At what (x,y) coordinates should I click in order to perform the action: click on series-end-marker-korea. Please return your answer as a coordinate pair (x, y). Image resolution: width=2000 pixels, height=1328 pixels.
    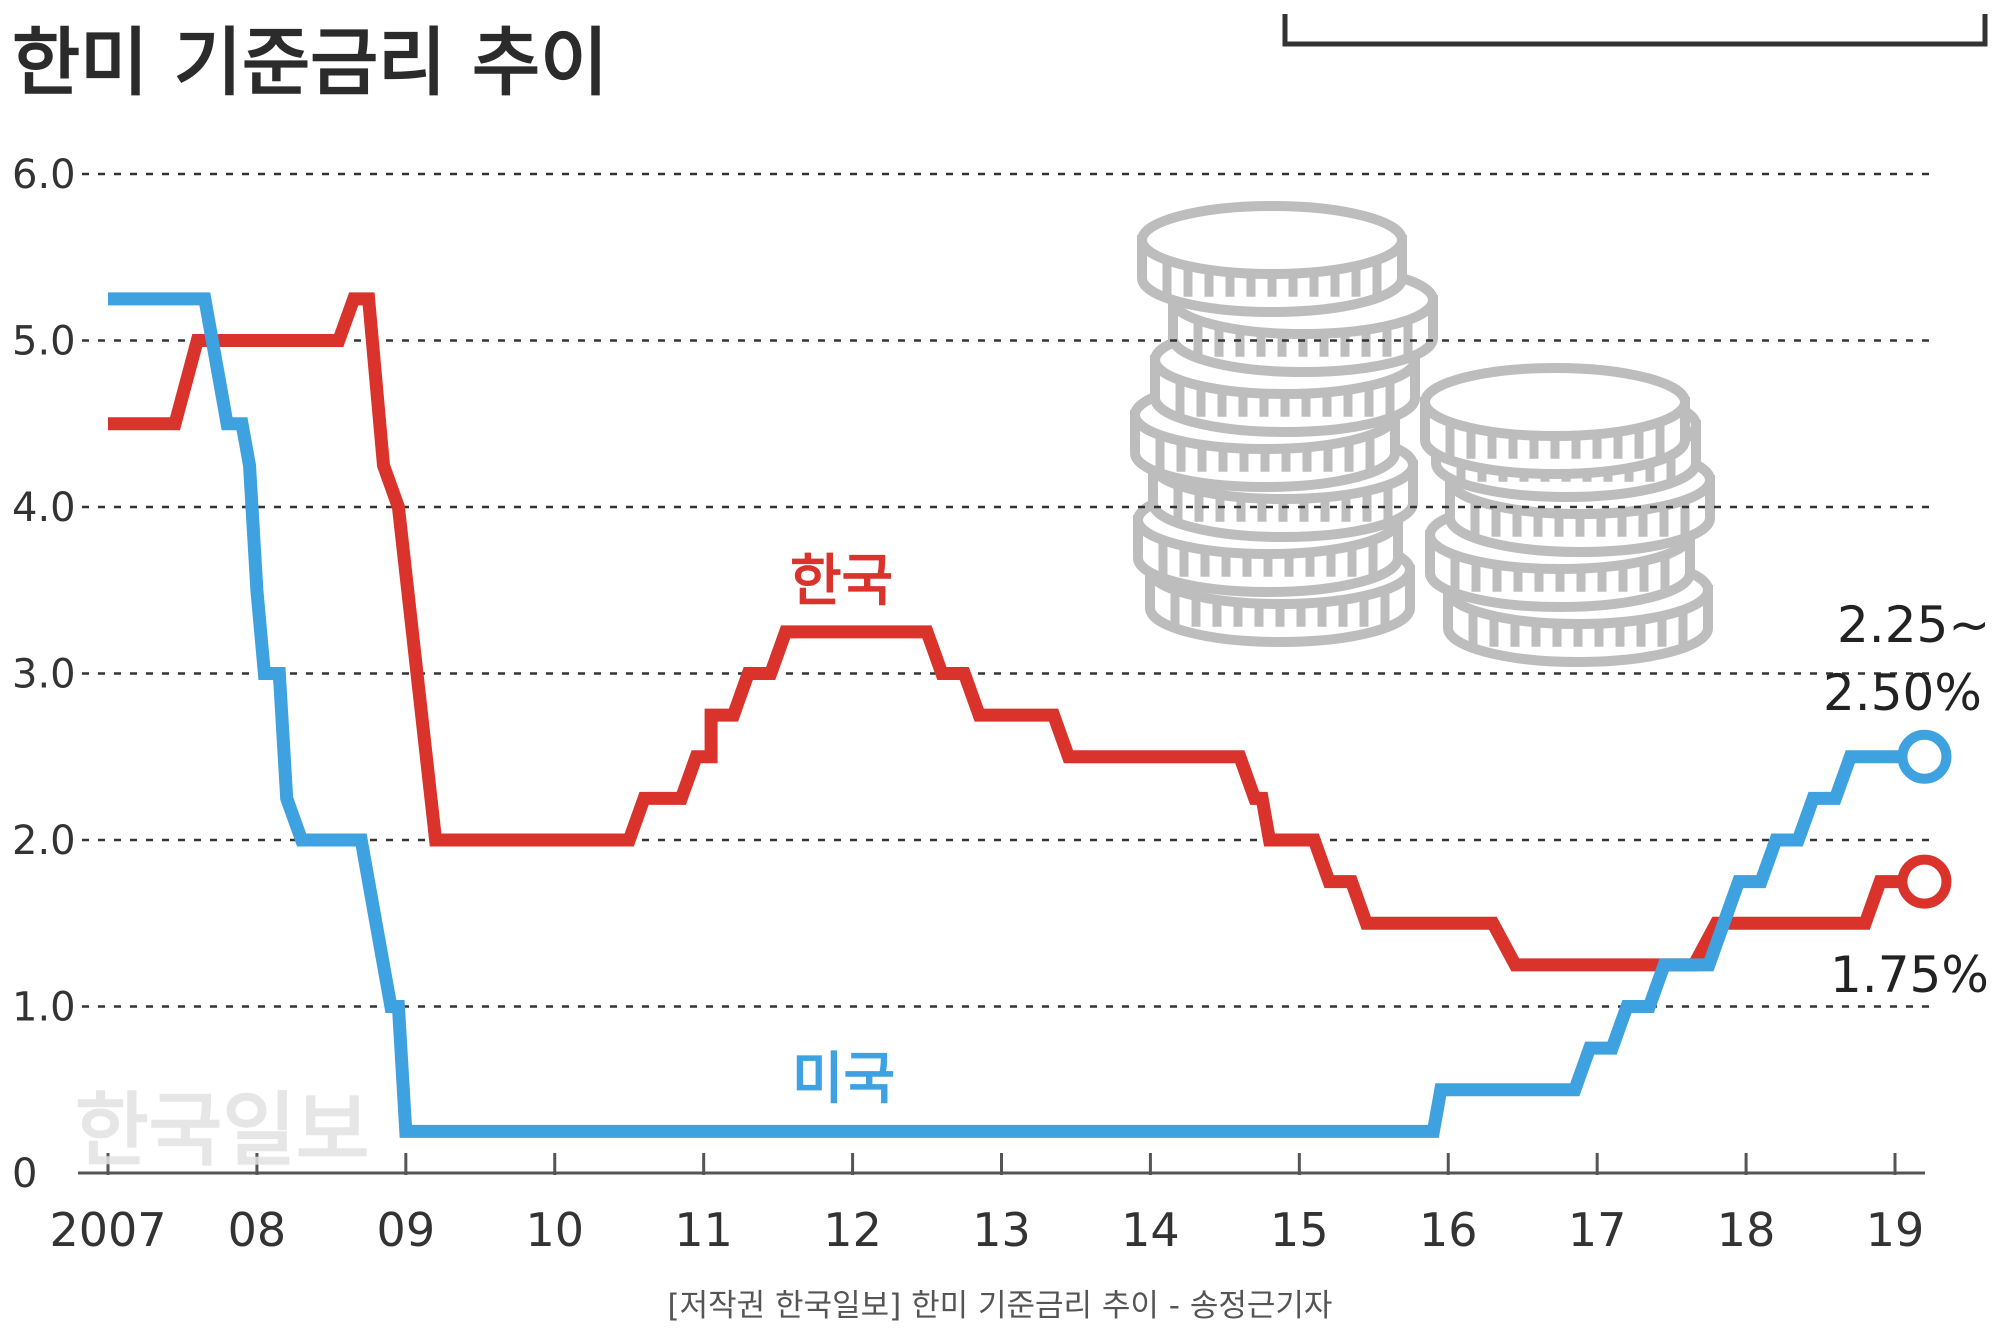
    Looking at the image, I should click on (1924, 881).